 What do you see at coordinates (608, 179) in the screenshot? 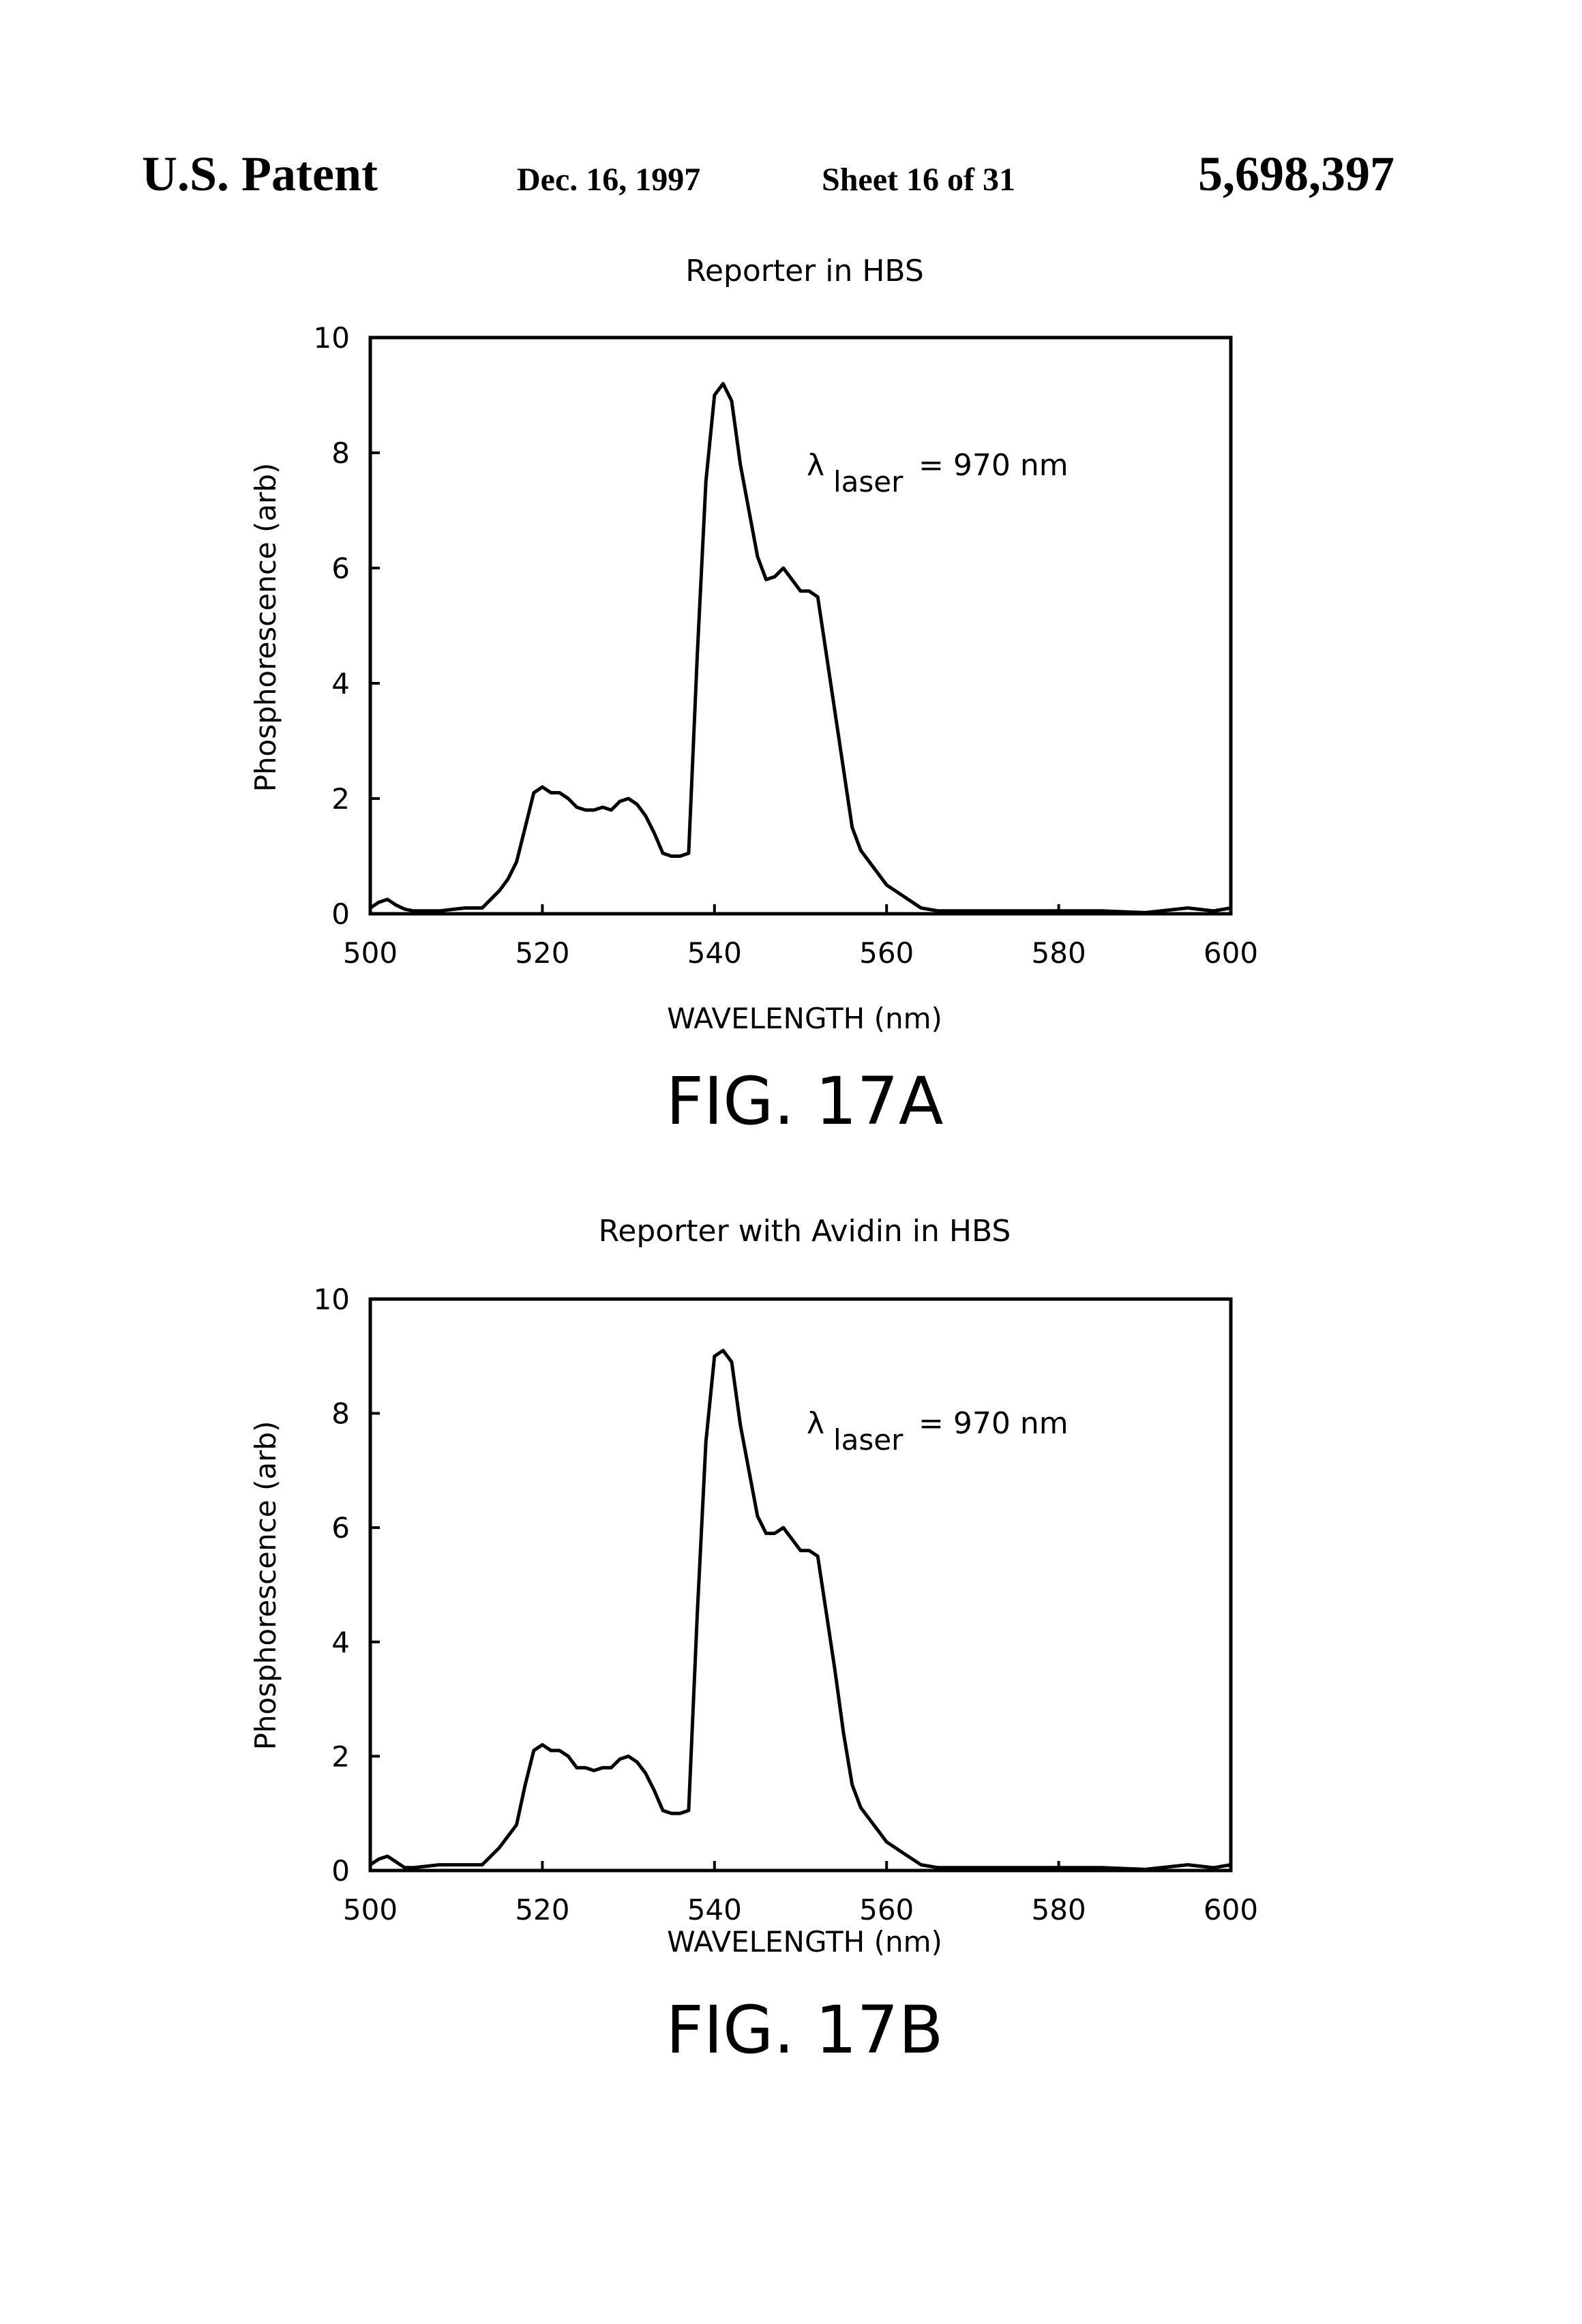
I see `patent-date: Dec. 16, 1997` at bounding box center [608, 179].